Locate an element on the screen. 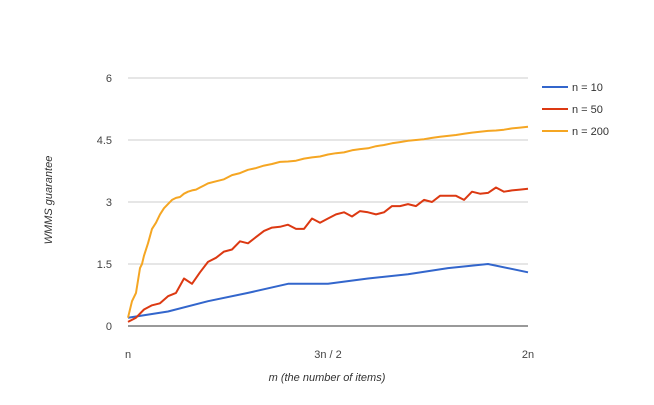 Image resolution: width=654 pixels, height=405 pixels. y-axis-title: WMMS guarantee is located at coordinates (49, 200).